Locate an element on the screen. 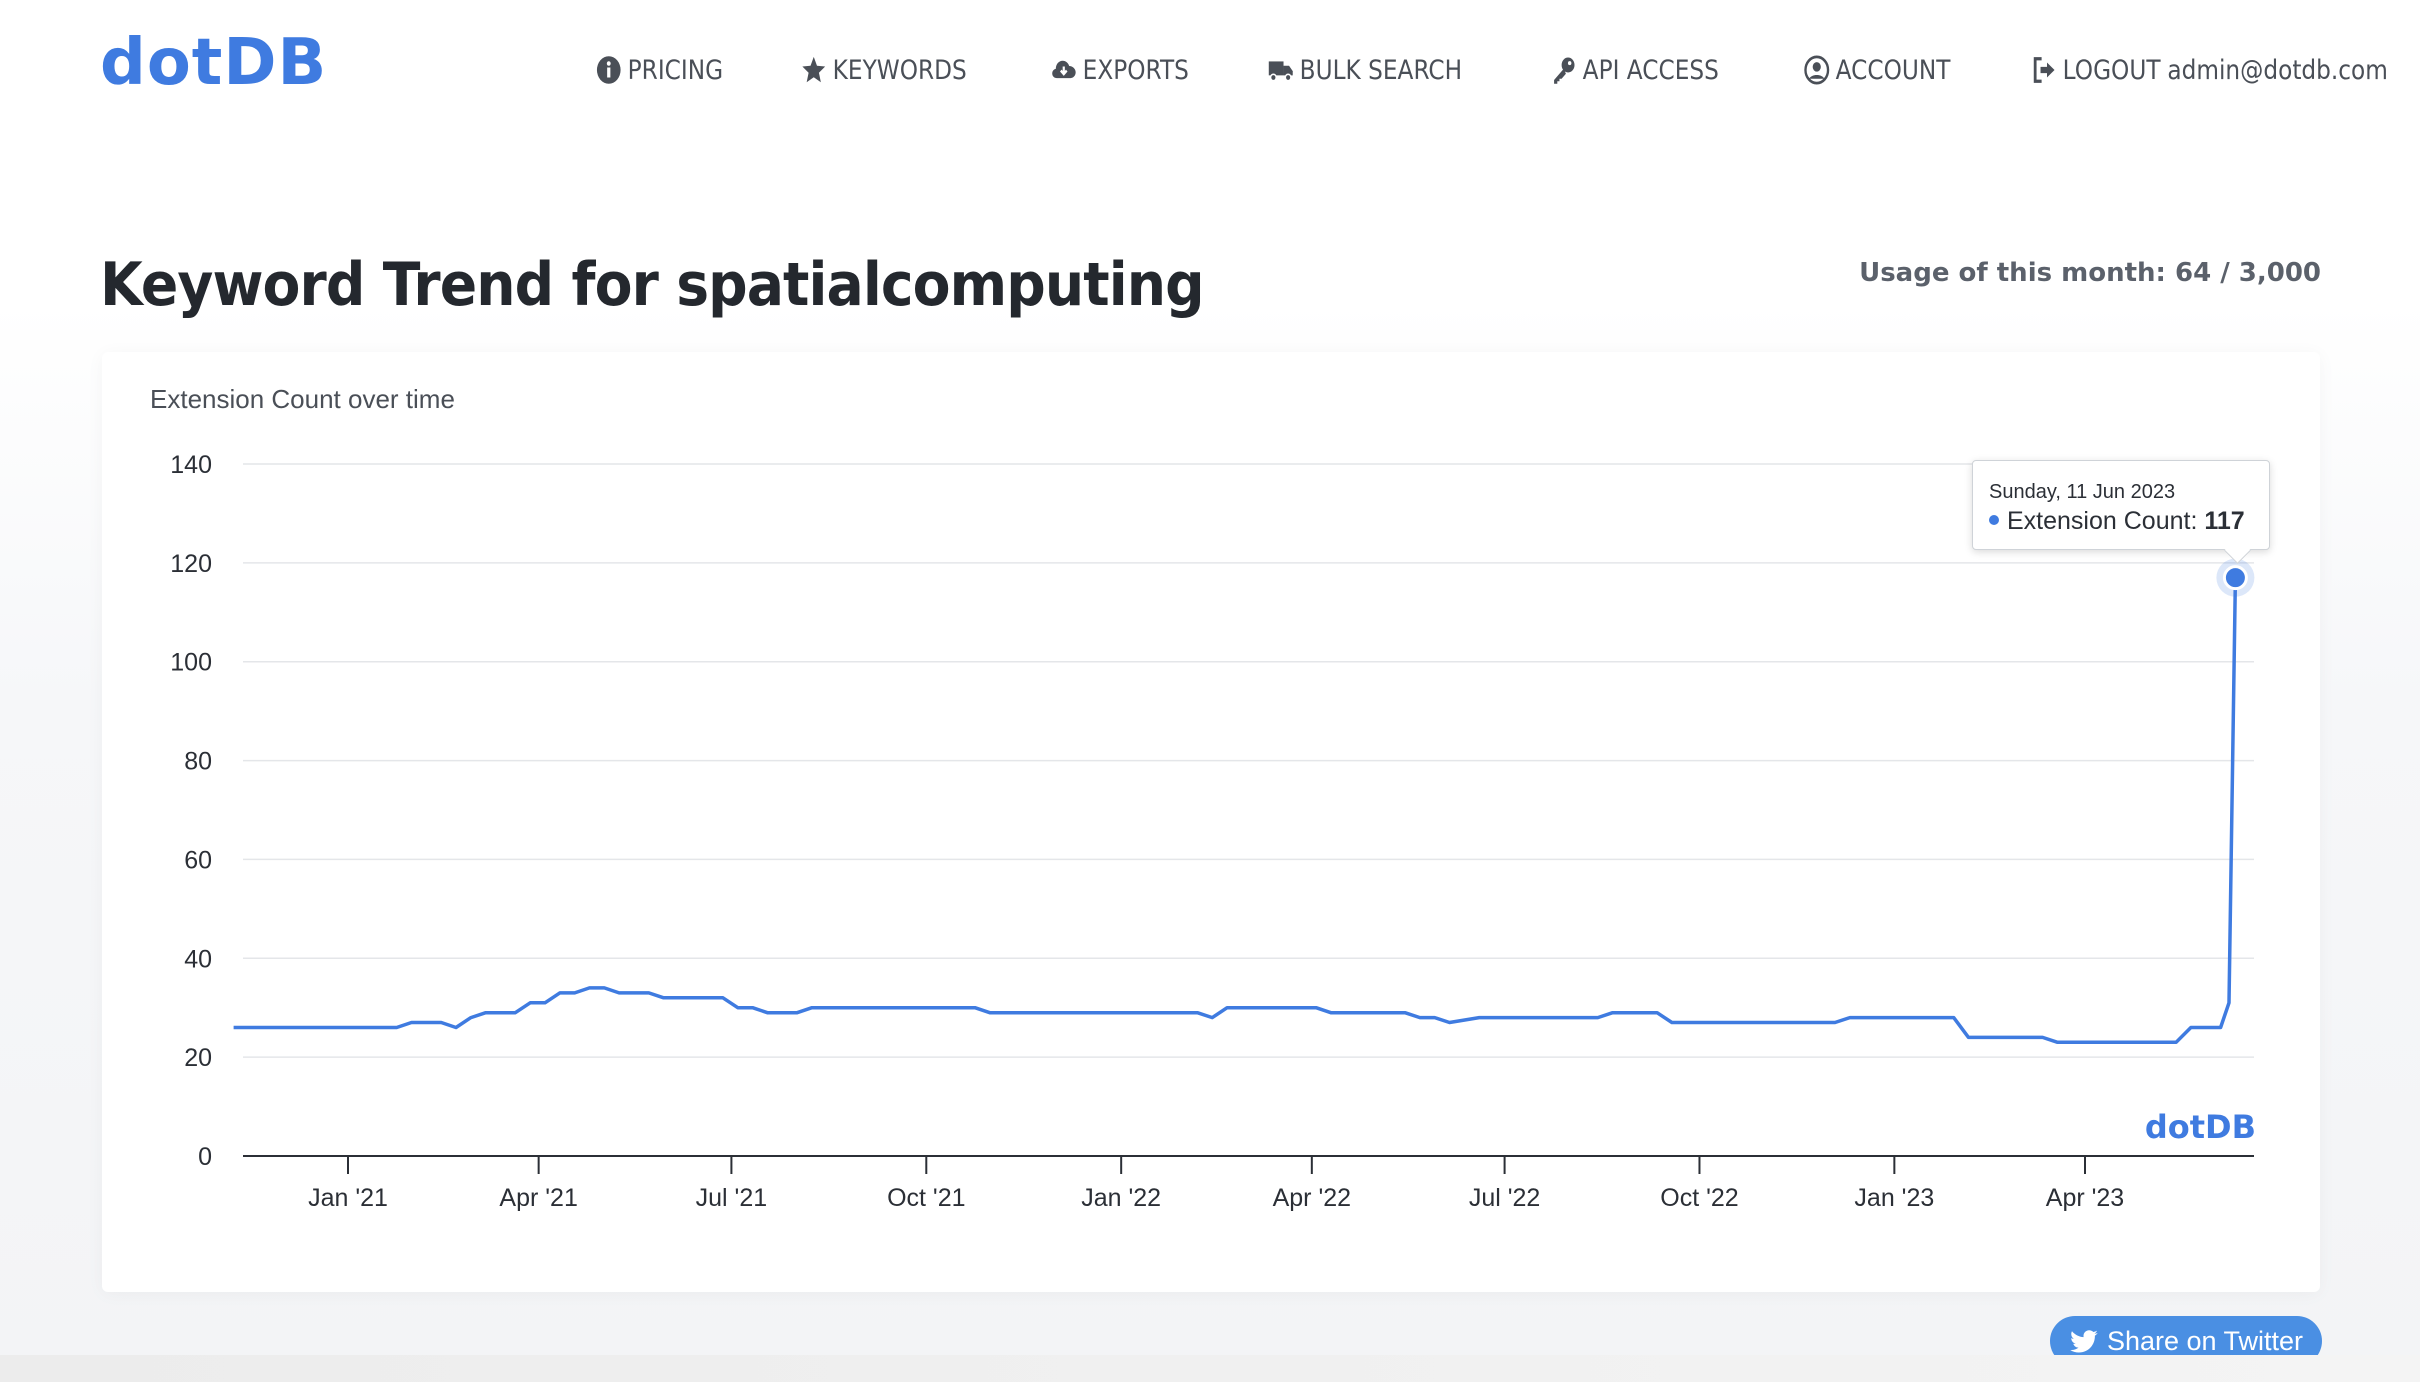  nav-api-access-label: API ACCESS is located at coordinates (1651, 70).